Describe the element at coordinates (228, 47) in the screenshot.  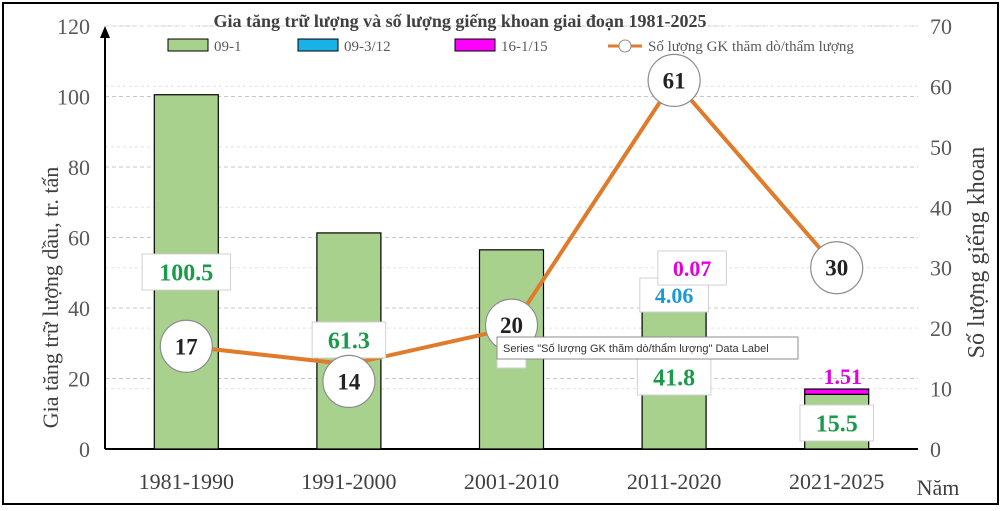
I see `legend-label: 09-1` at that location.